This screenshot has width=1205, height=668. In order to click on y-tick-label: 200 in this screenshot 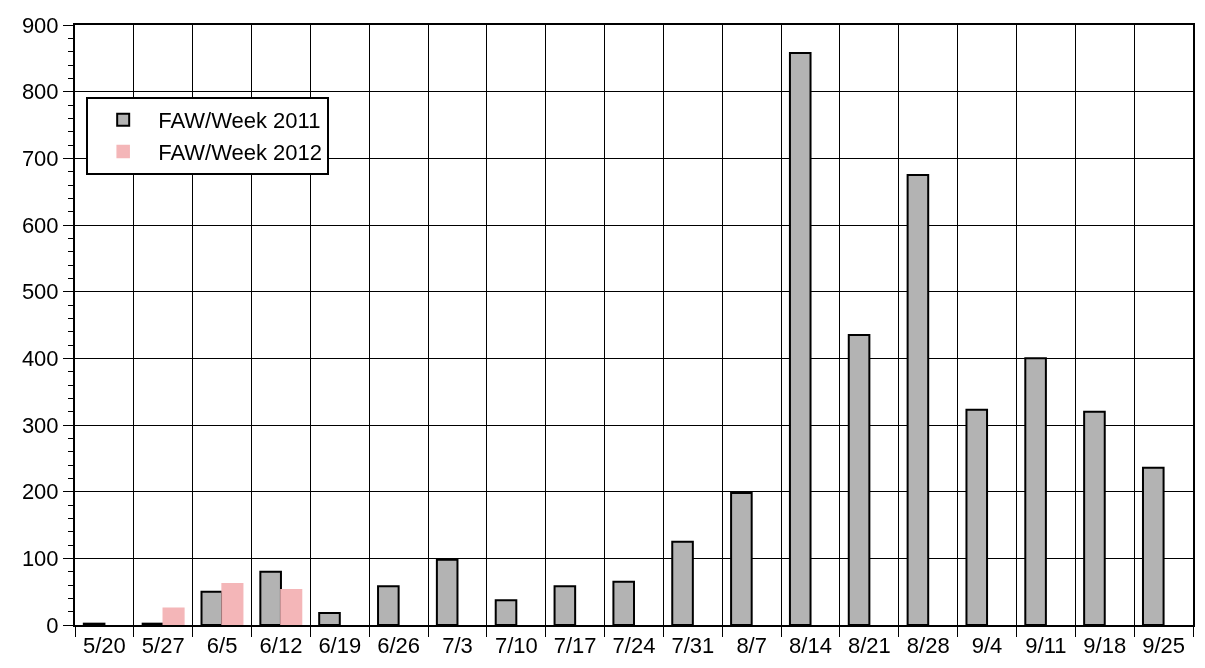, I will do `click(40, 492)`.